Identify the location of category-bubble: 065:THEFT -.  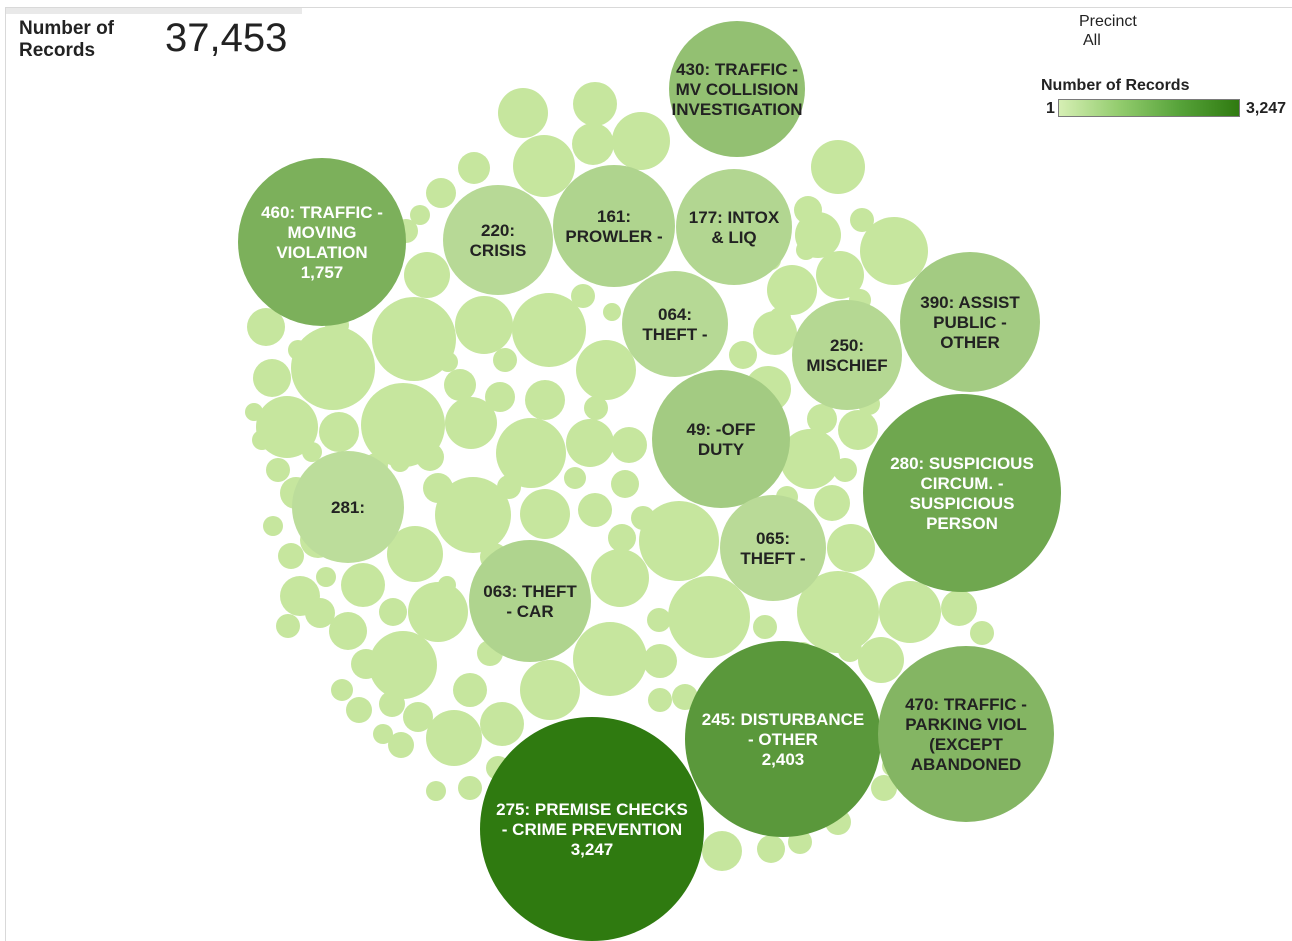
(773, 548).